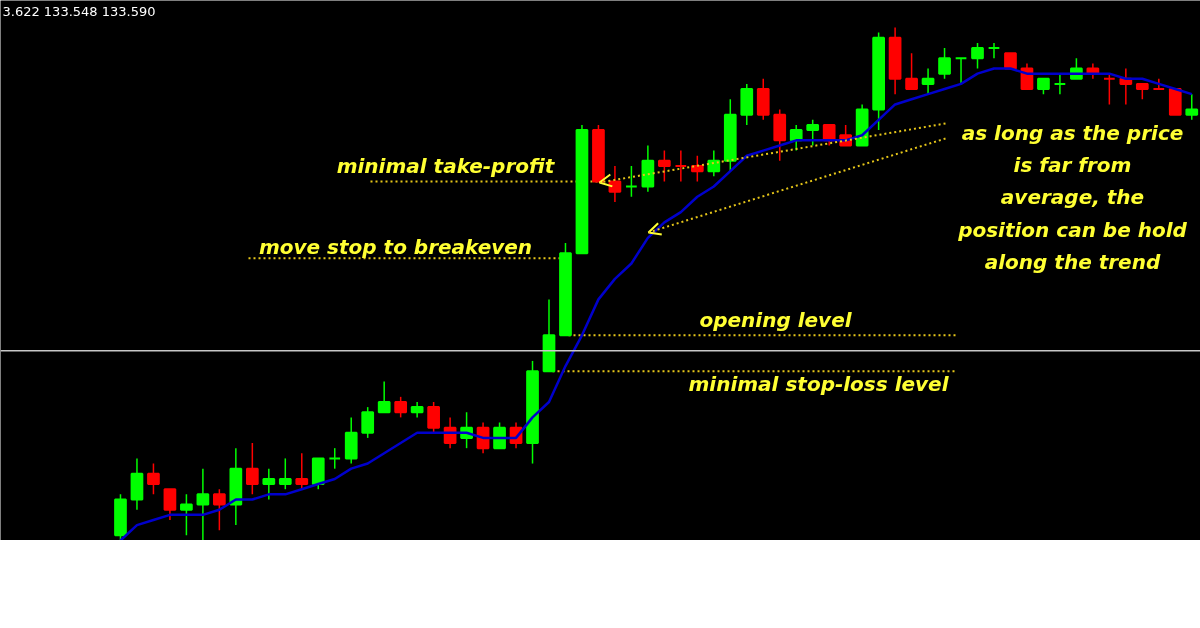 Image resolution: width=1200 pixels, height=628 pixels. Describe the element at coordinates (776, 319) in the screenshot. I see `ref-line-label: opening level` at that location.